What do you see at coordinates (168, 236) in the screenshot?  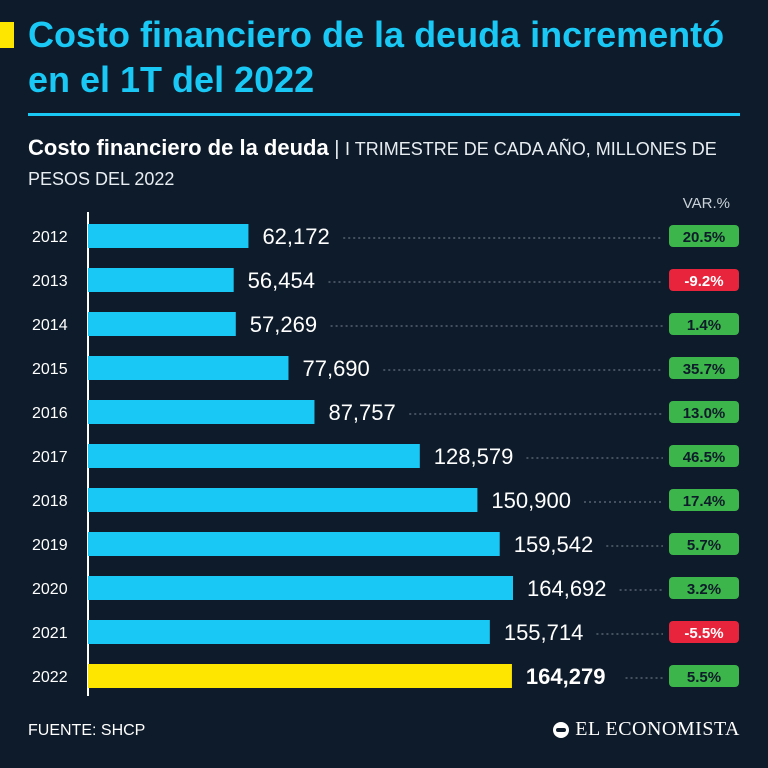 I see `bar-2012` at bounding box center [168, 236].